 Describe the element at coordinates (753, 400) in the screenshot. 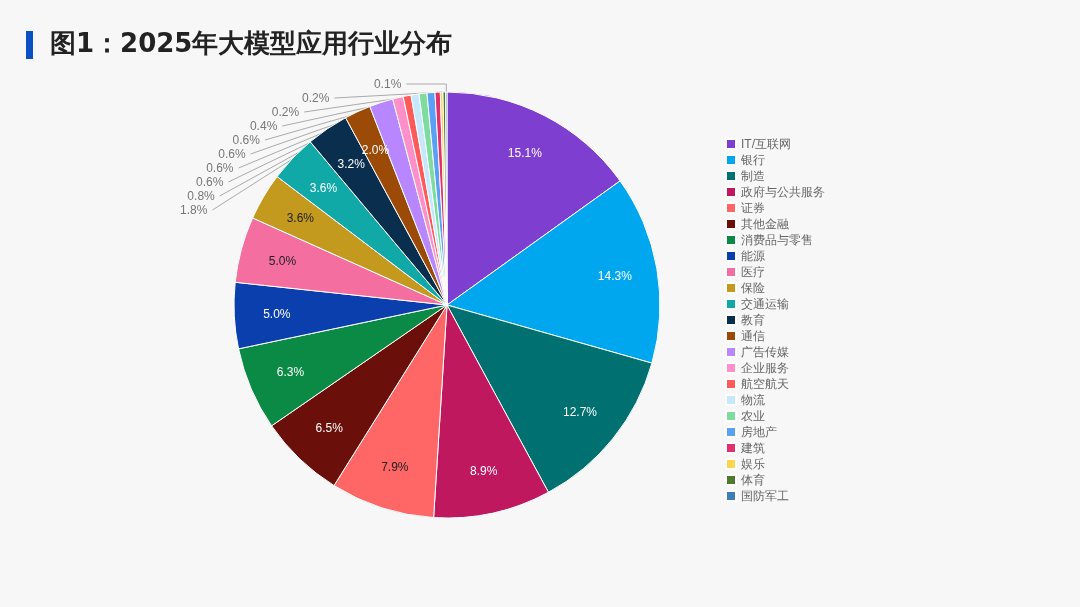

I see `legend-label: 物流` at that location.